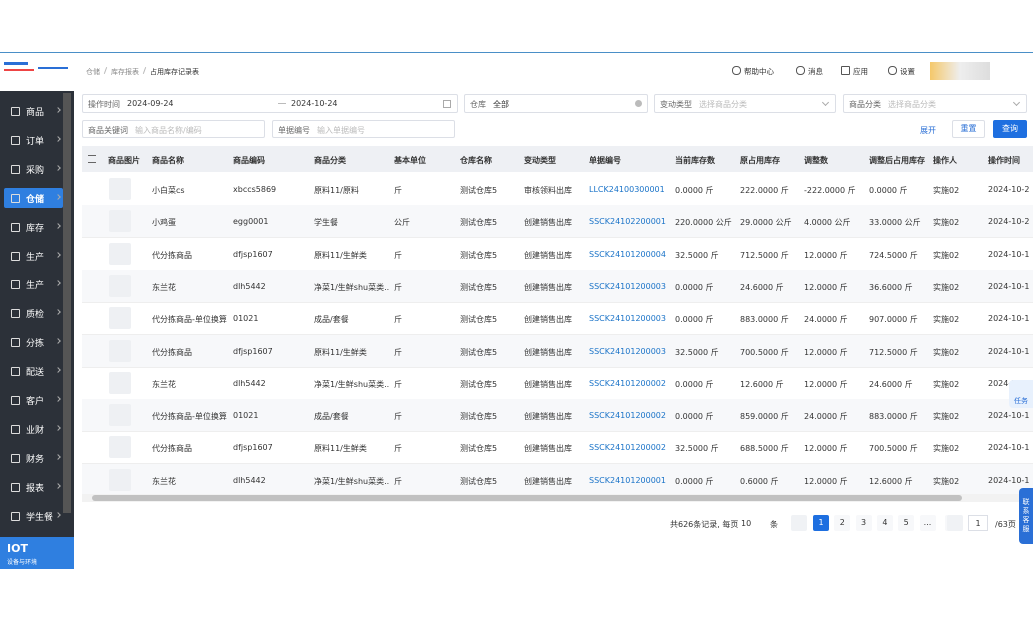 The height and width of the screenshot is (622, 1033). I want to click on filter-field: 商品分类 选择商品分类, so click(935, 103).